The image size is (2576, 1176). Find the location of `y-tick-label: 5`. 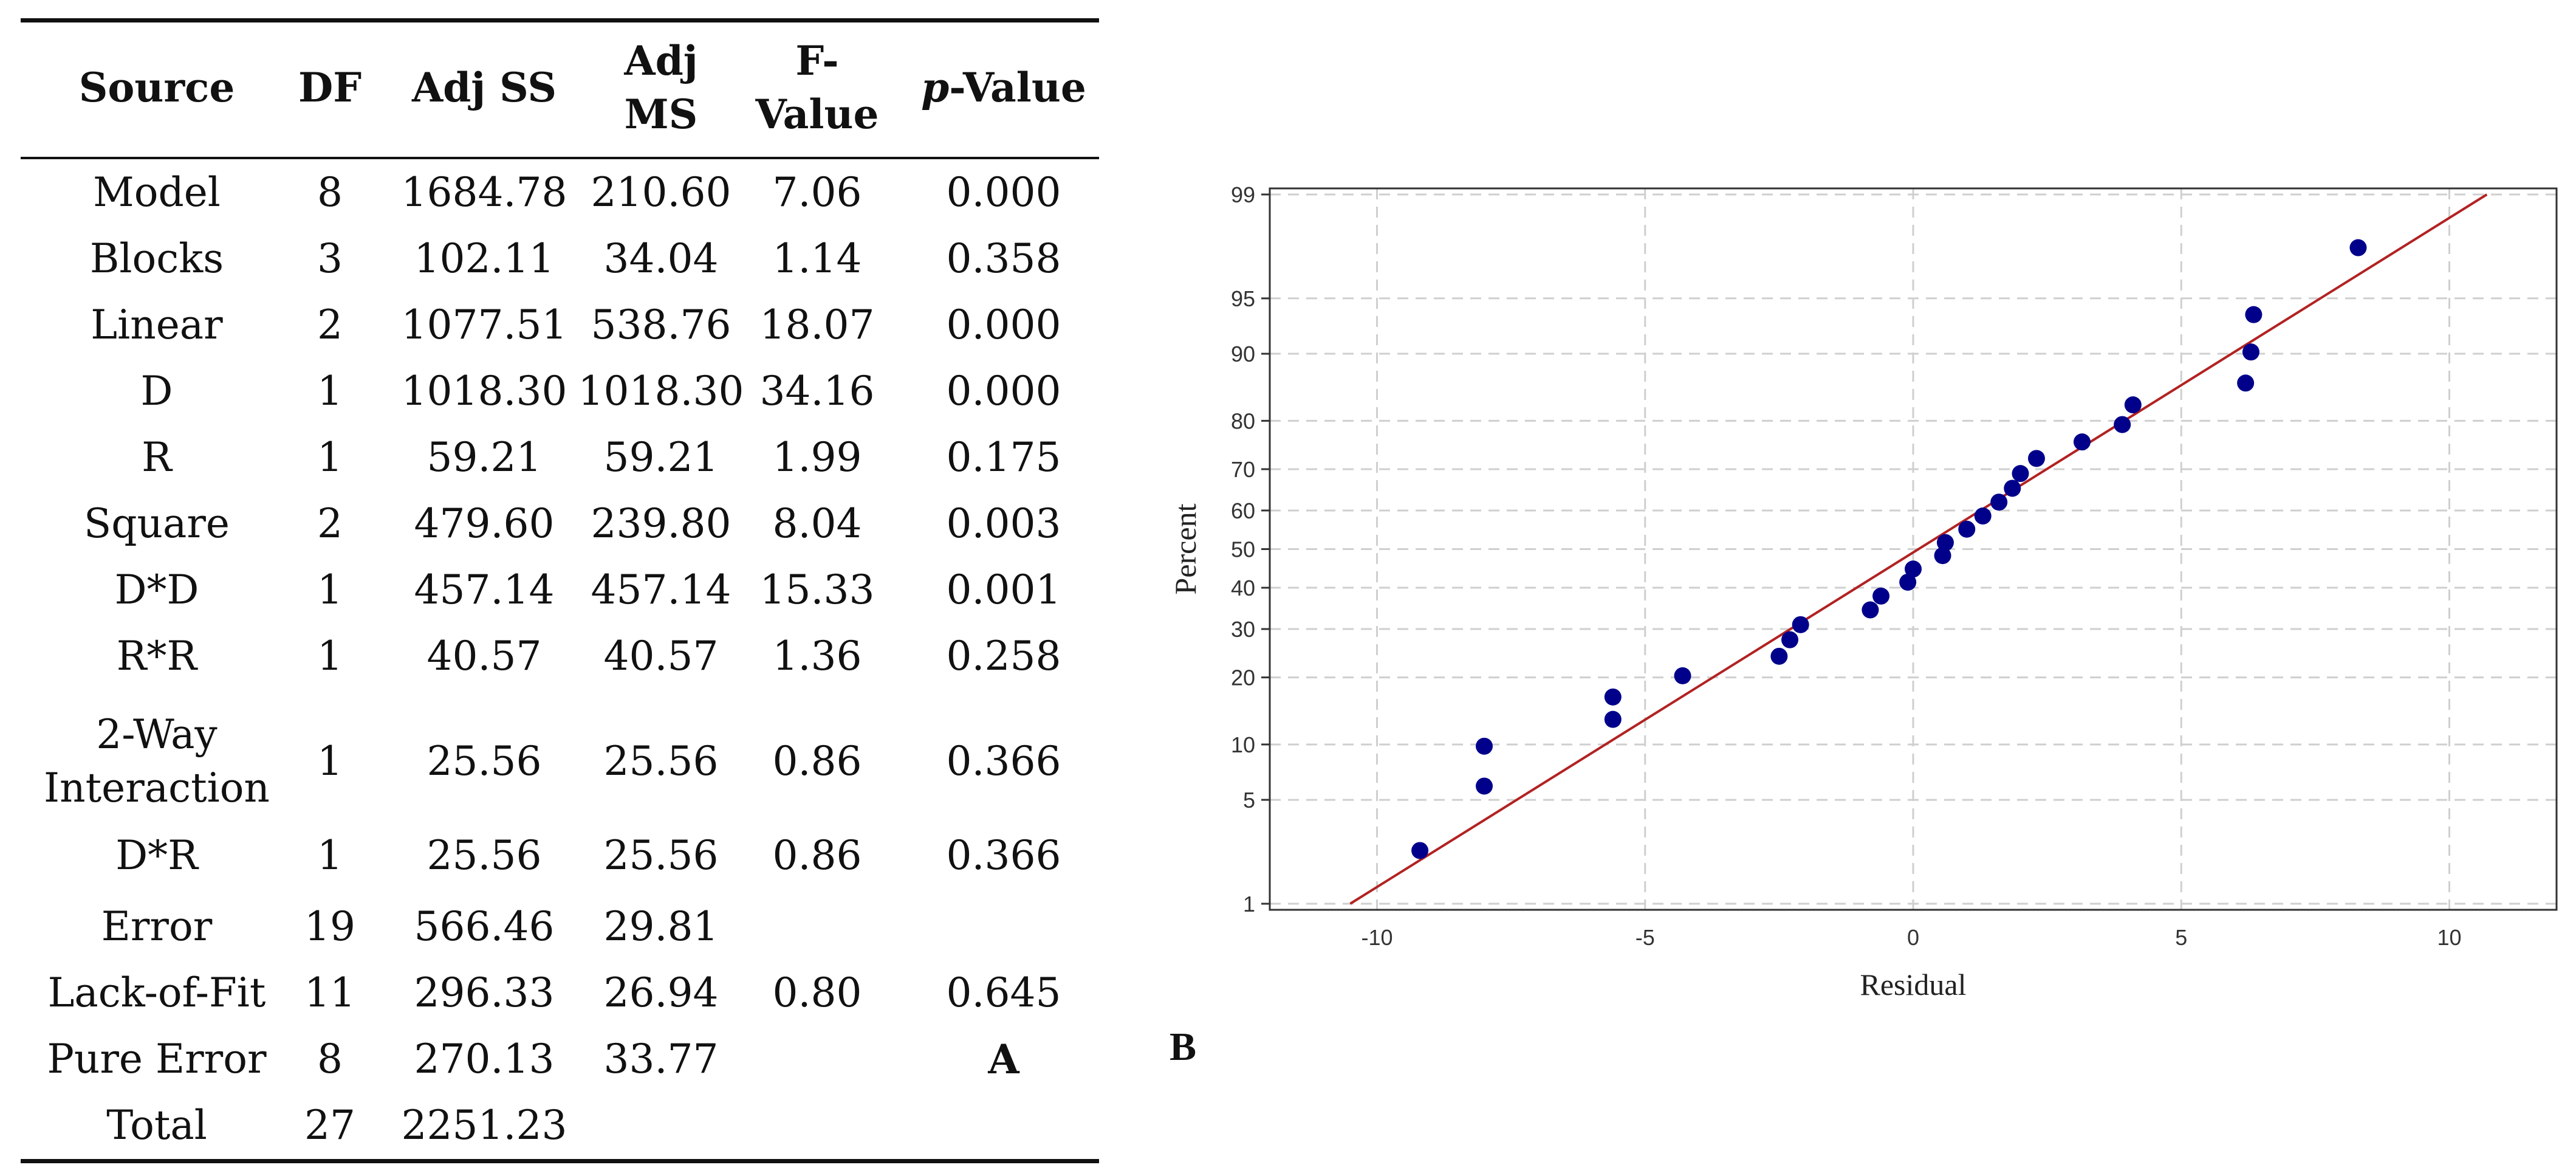

y-tick-label: 5 is located at coordinates (1249, 800).